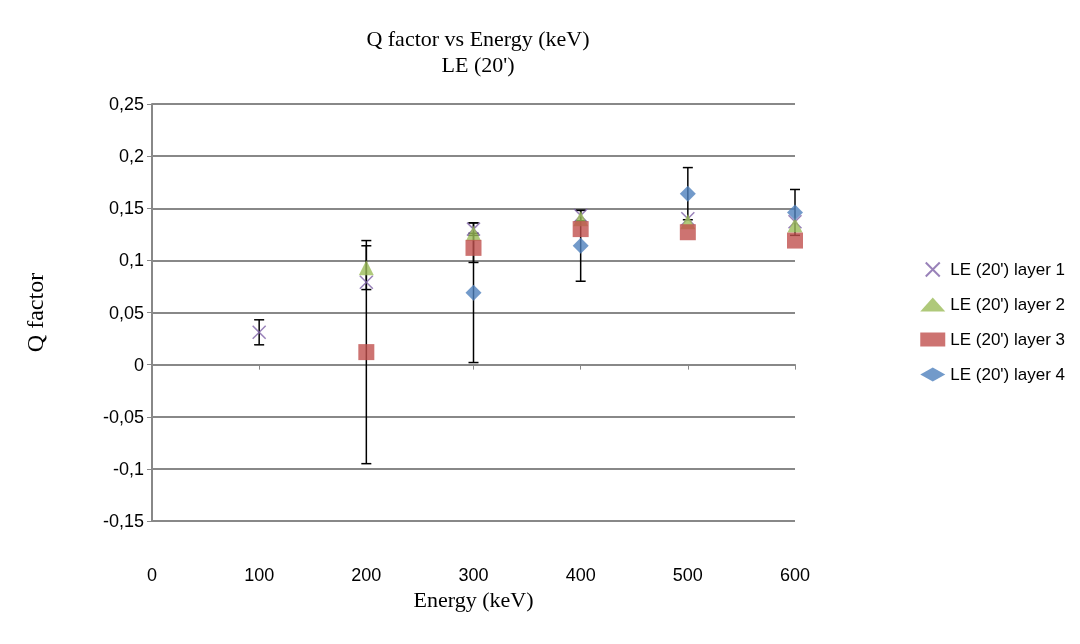 The height and width of the screenshot is (644, 1080). I want to click on legend-label: LE (20') layer 1, so click(1008, 269).